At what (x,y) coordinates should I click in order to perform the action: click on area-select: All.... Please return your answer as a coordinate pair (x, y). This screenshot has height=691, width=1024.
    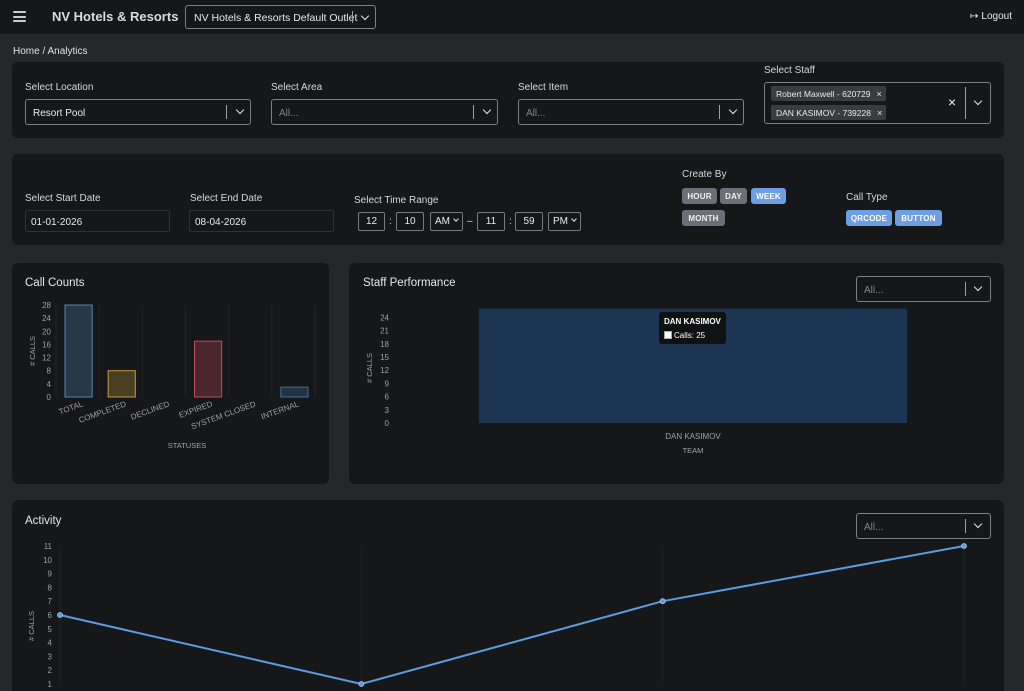
    Looking at the image, I should click on (384, 112).